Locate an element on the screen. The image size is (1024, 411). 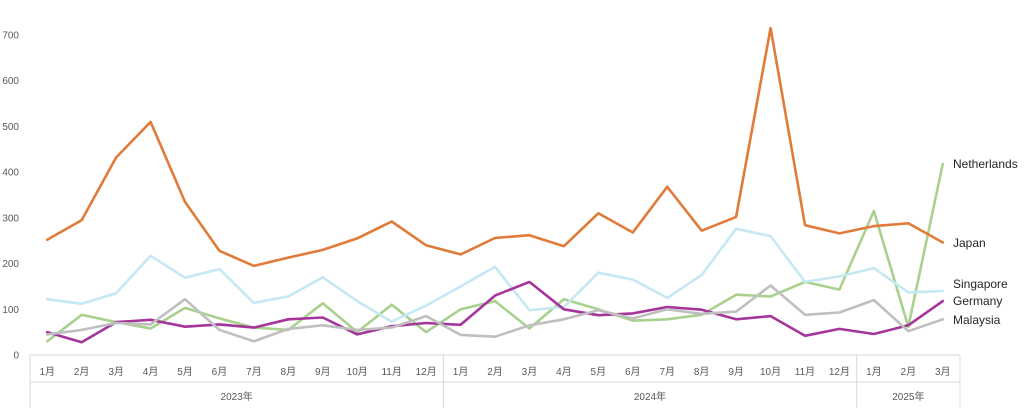
legend-label-japan: Japan is located at coordinates (969, 243).